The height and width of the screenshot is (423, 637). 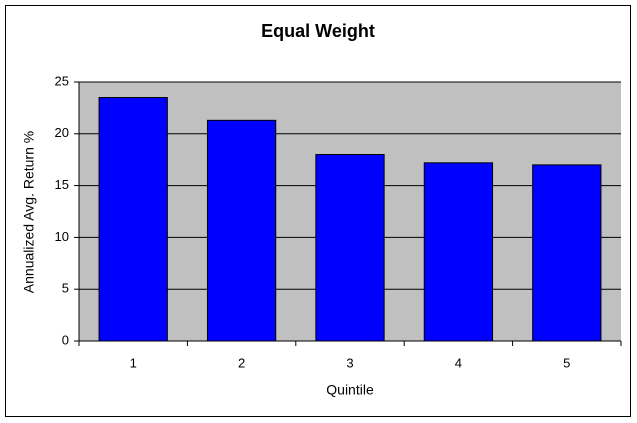 I want to click on y-axis-label: Annualized Avg. Return %, so click(x=29, y=212).